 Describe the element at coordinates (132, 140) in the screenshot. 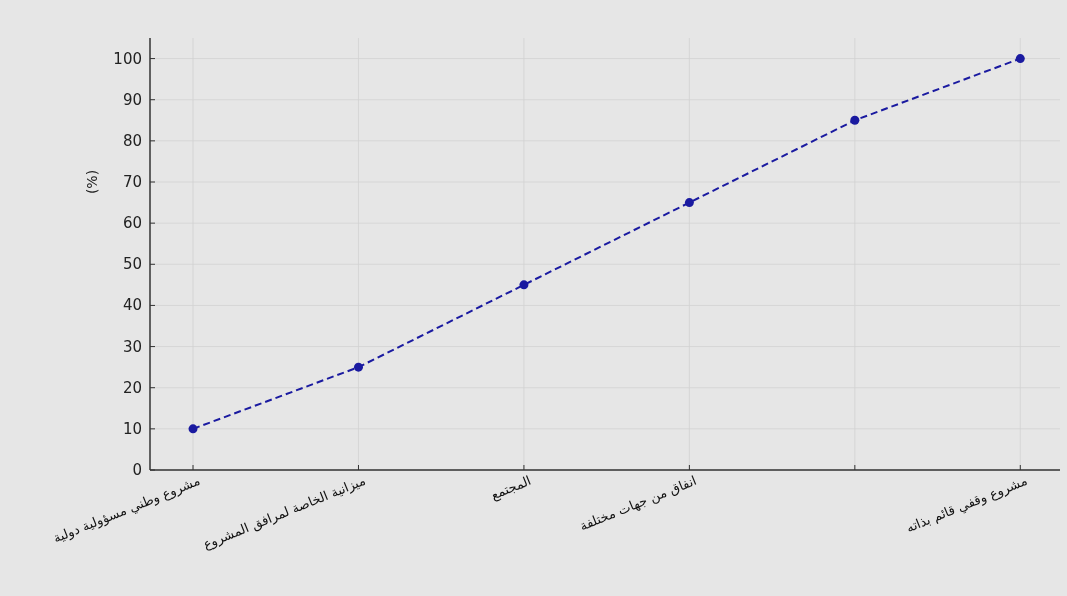

I see `y-tick-label: 80` at that location.